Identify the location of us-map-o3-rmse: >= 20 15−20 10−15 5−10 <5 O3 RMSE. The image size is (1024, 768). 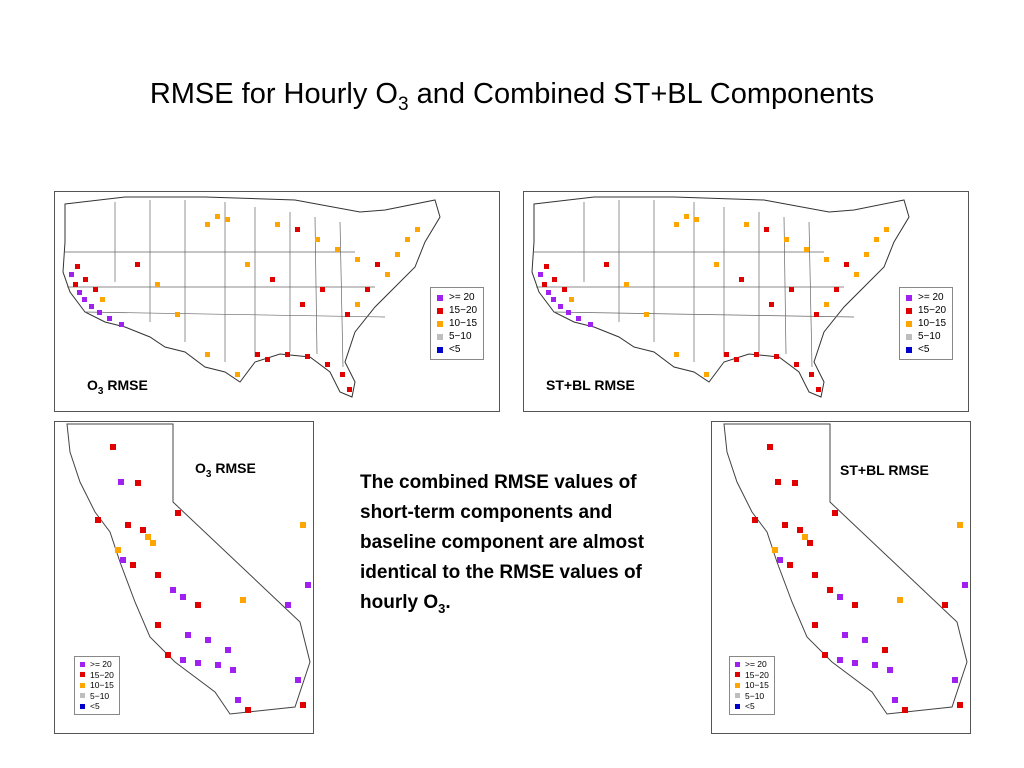
(277, 301).